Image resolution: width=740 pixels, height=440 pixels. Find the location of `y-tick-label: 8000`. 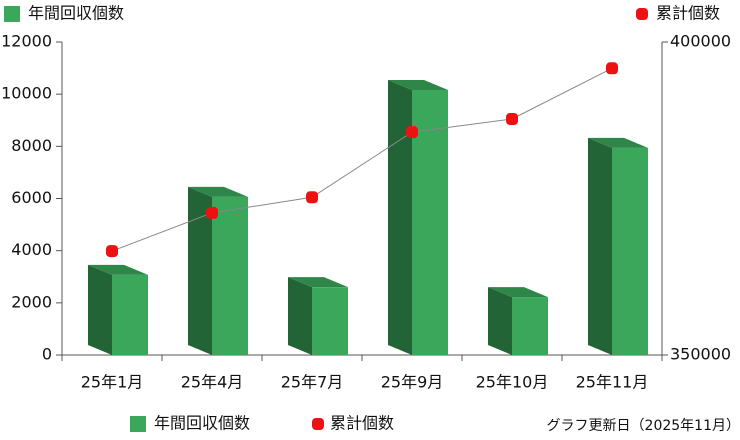

y-tick-label: 8000 is located at coordinates (31, 145).